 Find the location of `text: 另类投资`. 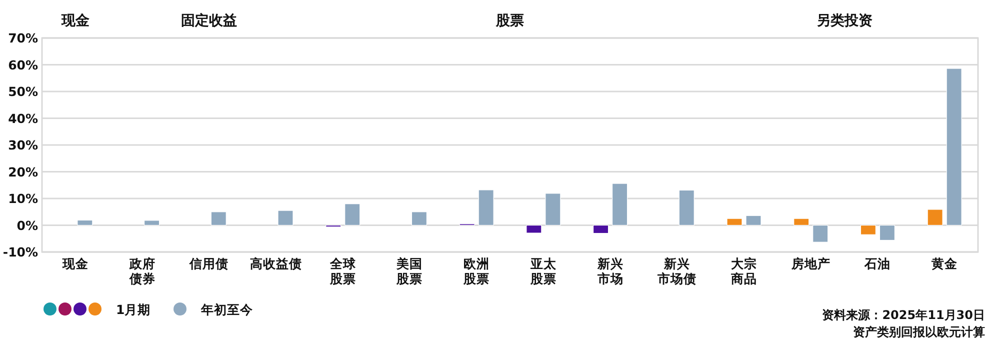

text: 另类投资 is located at coordinates (844, 21).